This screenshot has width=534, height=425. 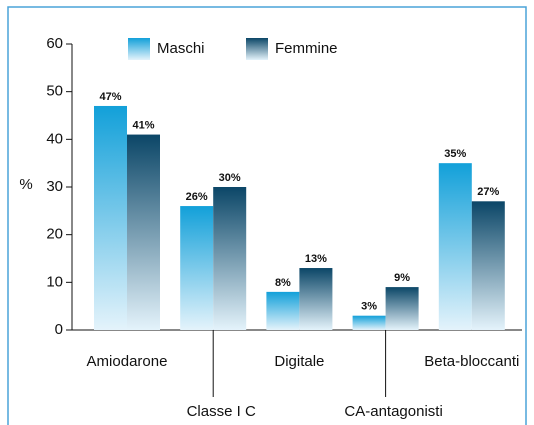 What do you see at coordinates (54, 186) in the screenshot?
I see `y-tick-label: 30` at bounding box center [54, 186].